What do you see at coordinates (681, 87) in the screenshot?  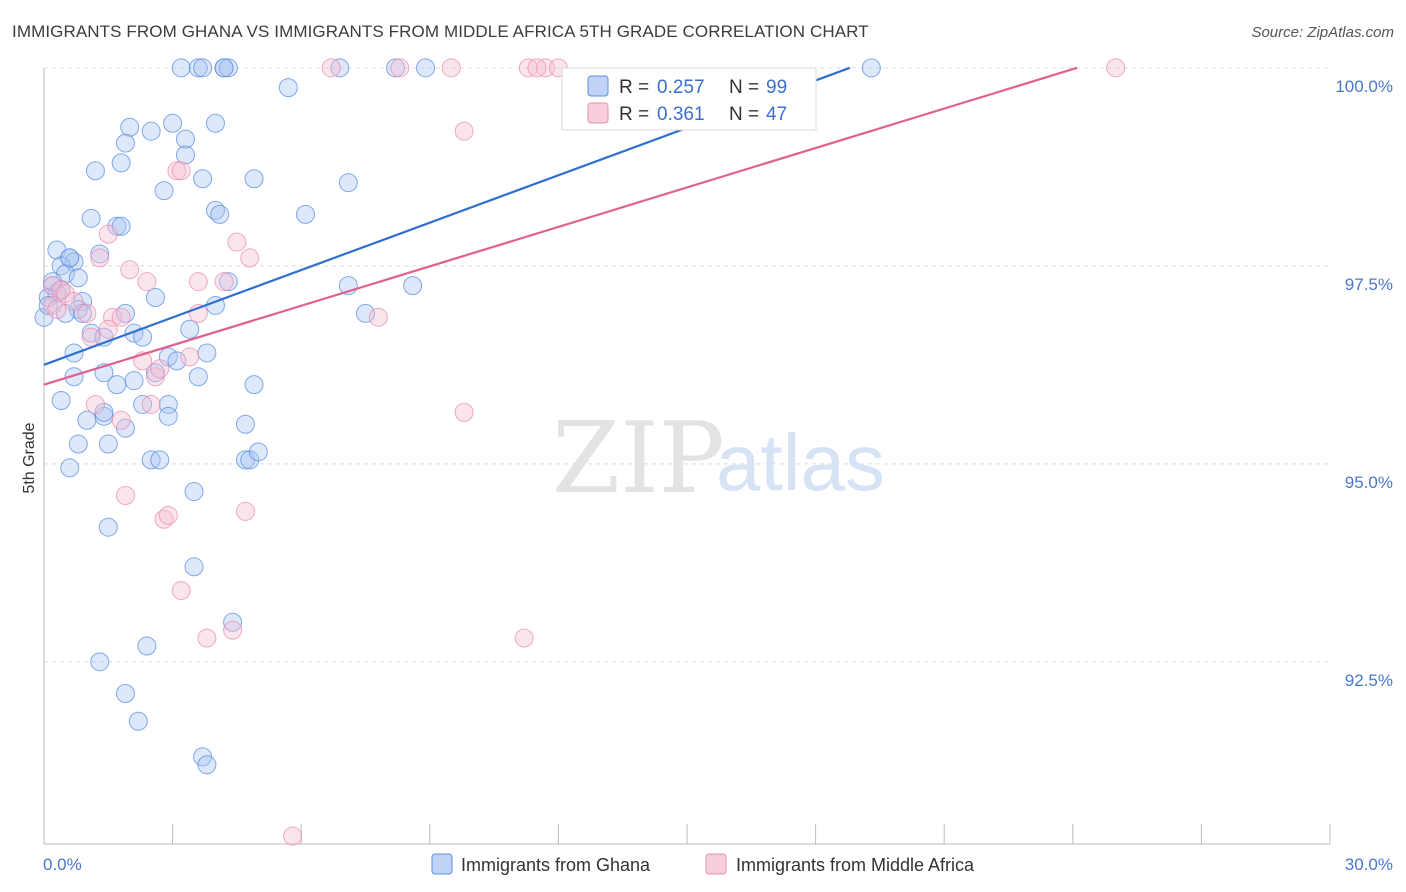 I see `stats-r-value-1: 0.257` at bounding box center [681, 87].